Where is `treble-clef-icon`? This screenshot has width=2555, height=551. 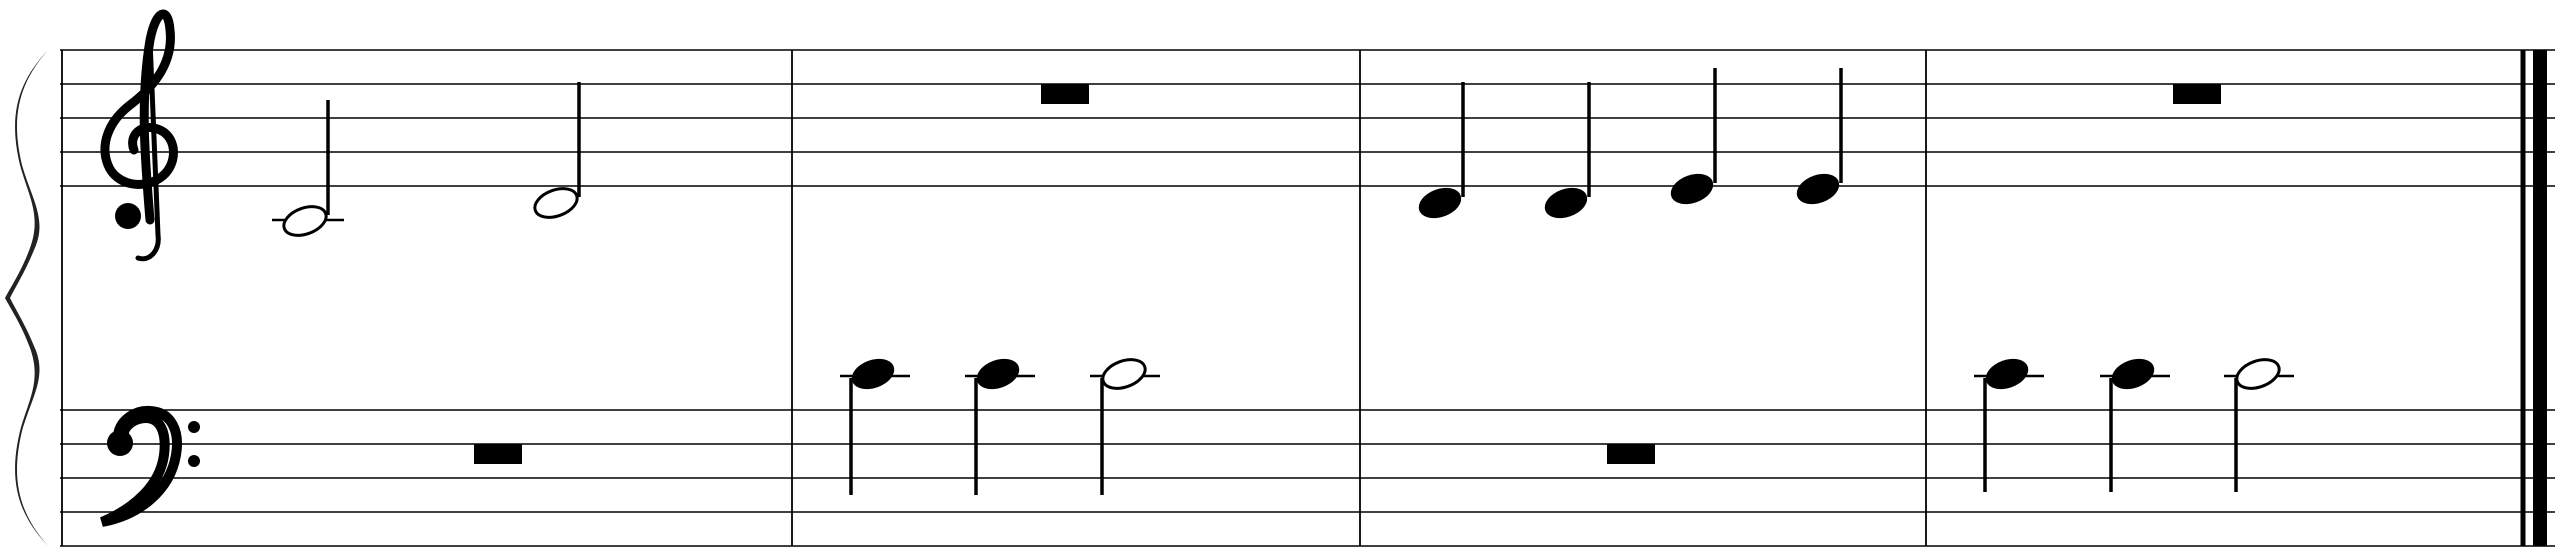 treble-clef-icon is located at coordinates (139, 135).